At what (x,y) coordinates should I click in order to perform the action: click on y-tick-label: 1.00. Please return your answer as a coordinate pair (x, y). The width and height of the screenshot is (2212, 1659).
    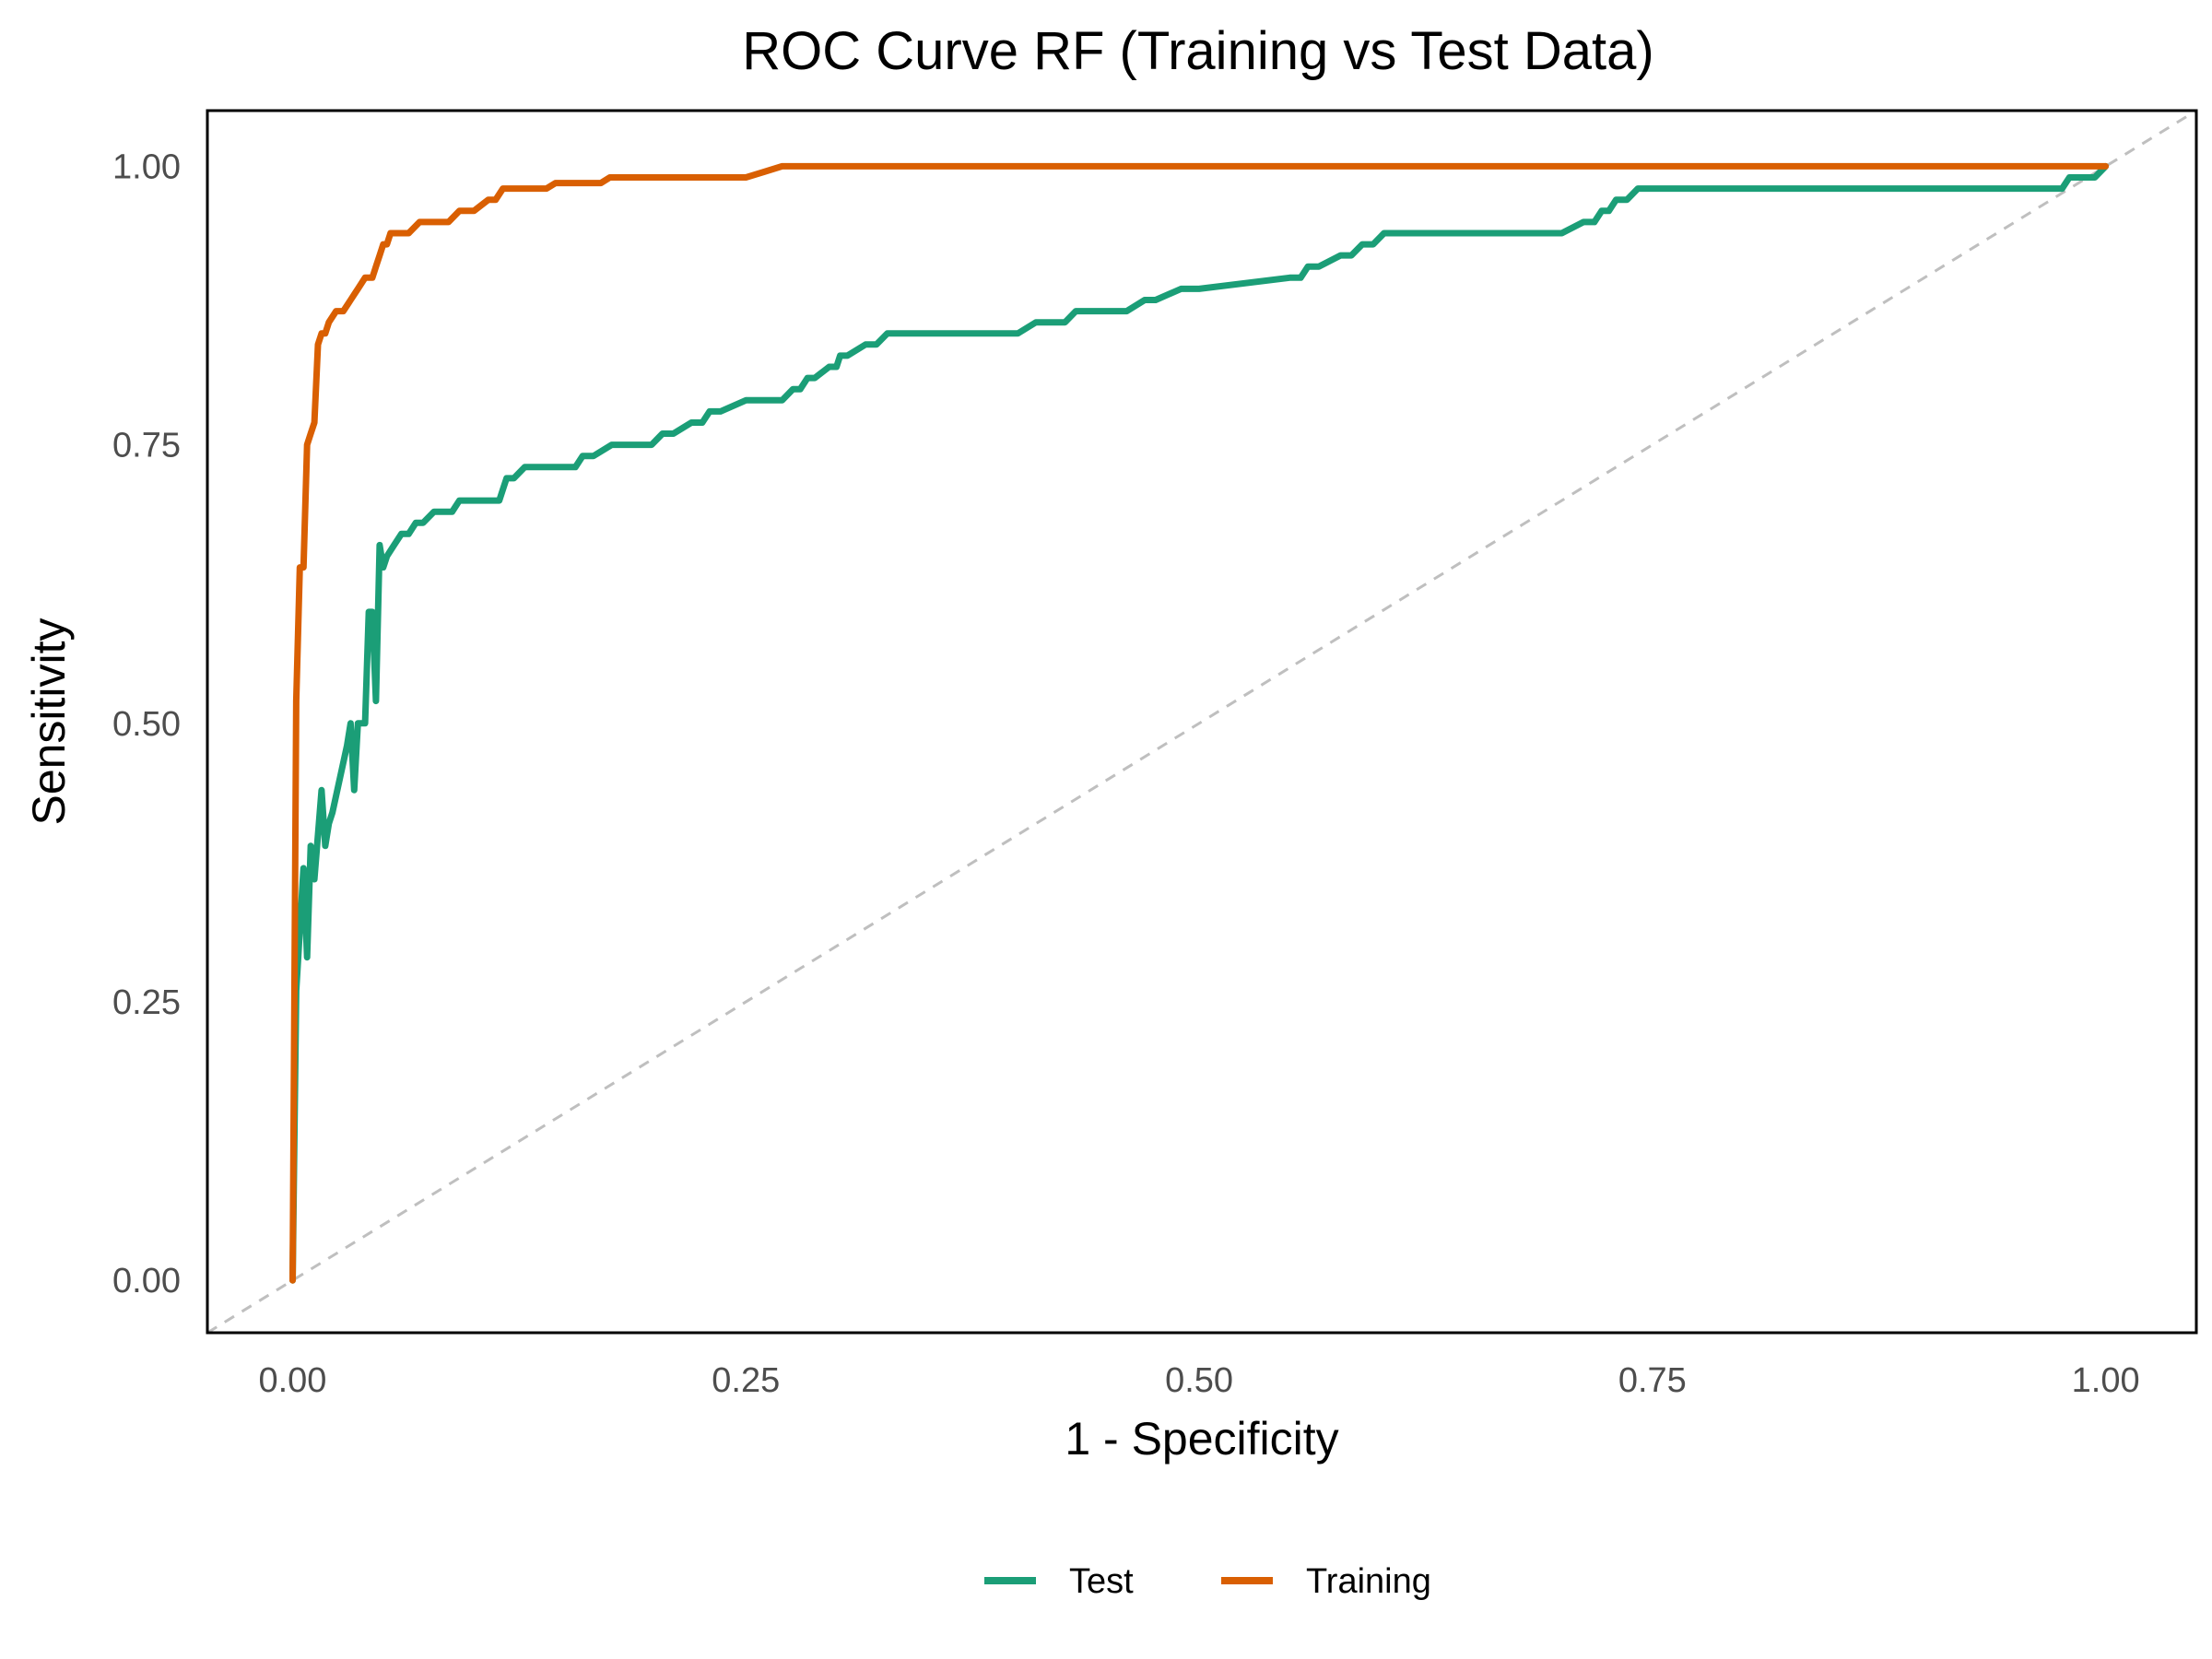
    Looking at the image, I should click on (146, 166).